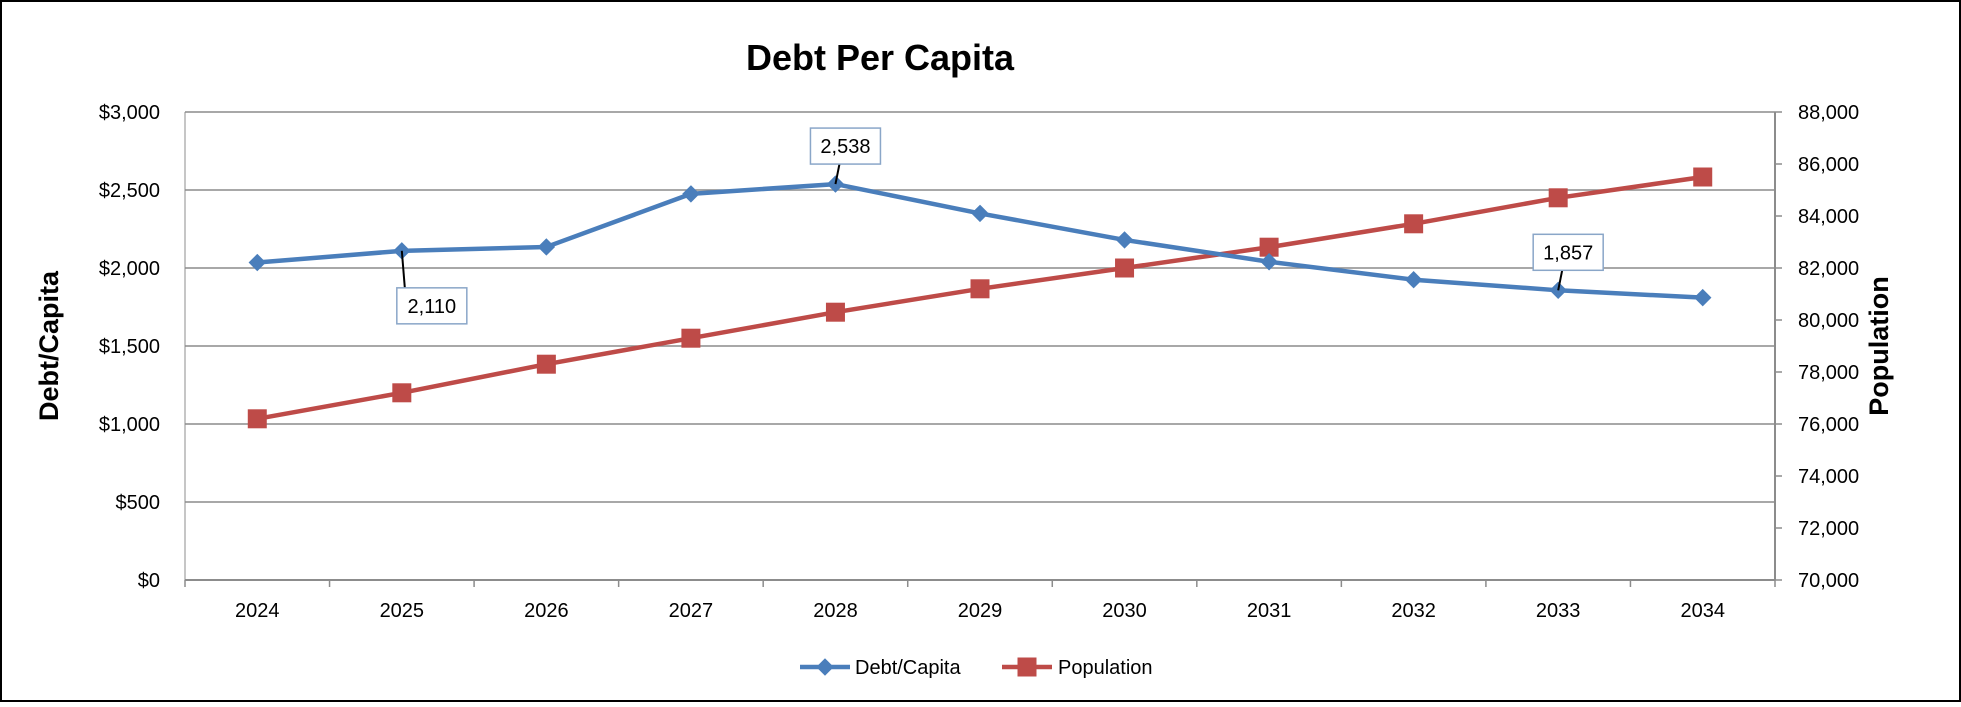 The height and width of the screenshot is (707, 1961). What do you see at coordinates (1124, 240) in the screenshot?
I see `data-point-0-2030` at bounding box center [1124, 240].